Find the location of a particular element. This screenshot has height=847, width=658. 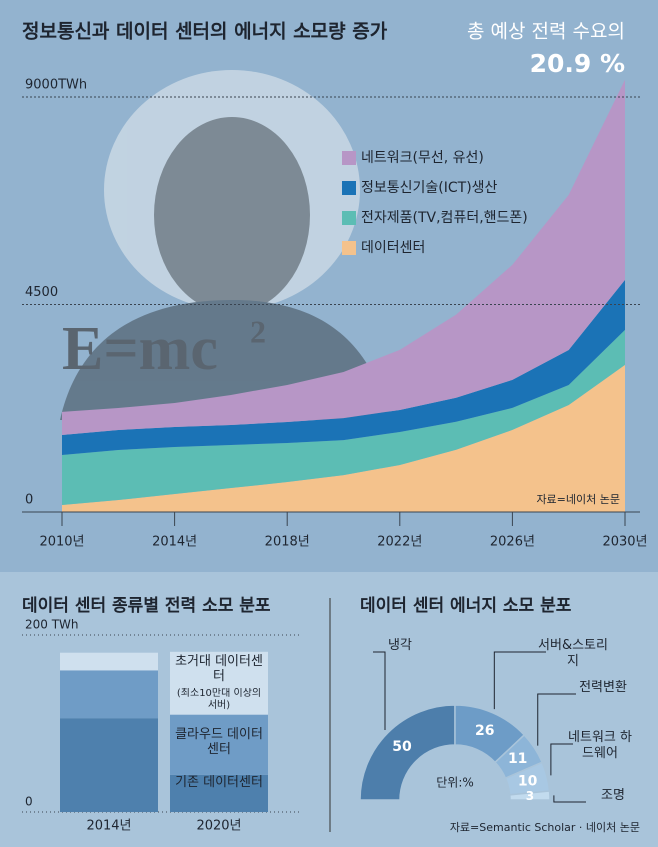

category-label: 조명 is located at coordinates (613, 795).